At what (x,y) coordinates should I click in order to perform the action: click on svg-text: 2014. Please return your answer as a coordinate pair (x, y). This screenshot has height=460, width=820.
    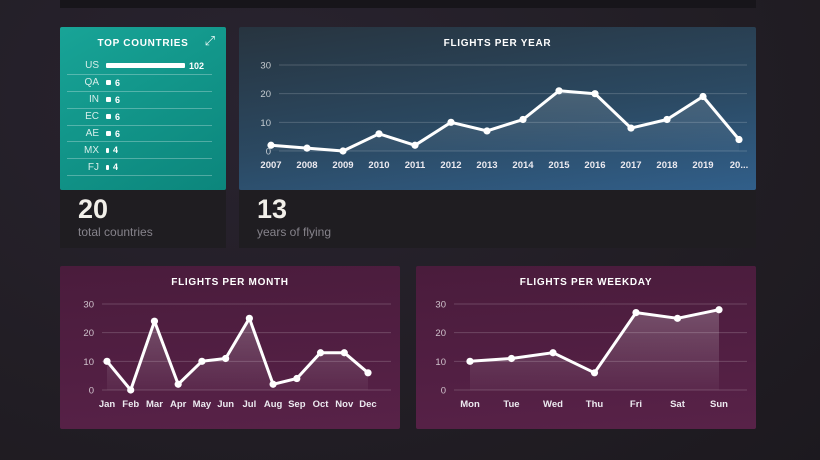
    Looking at the image, I should click on (523, 165).